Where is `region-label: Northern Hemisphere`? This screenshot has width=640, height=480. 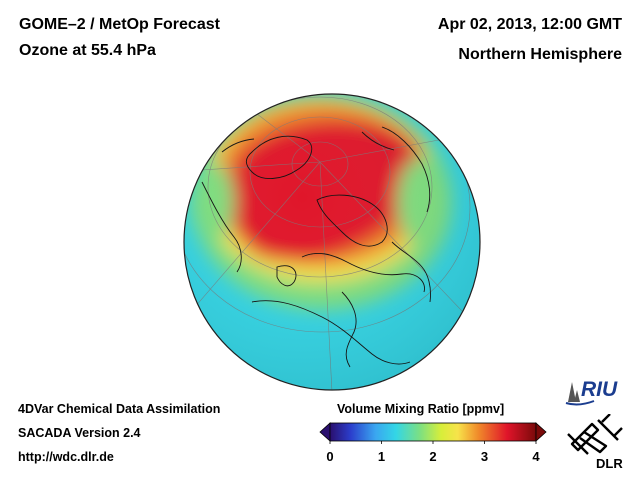
region-label: Northern Hemisphere is located at coordinates (540, 54).